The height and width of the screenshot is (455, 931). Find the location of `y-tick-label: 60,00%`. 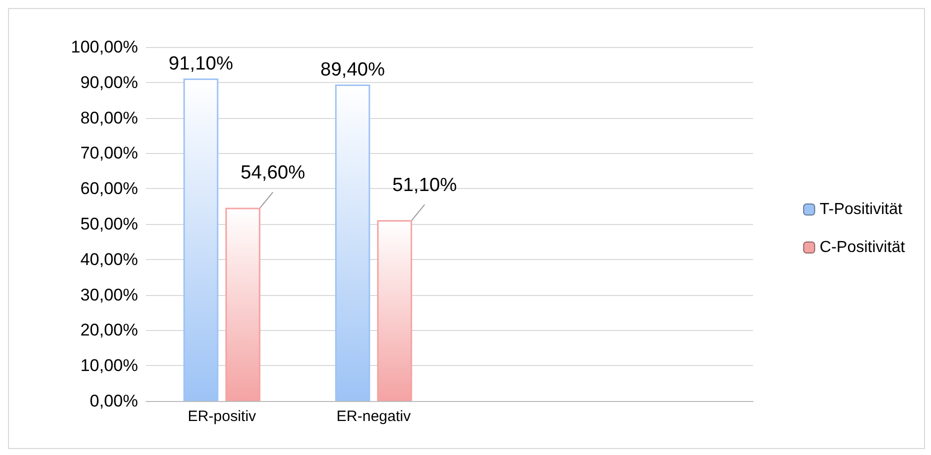

y-tick-label: 60,00% is located at coordinates (109, 188).